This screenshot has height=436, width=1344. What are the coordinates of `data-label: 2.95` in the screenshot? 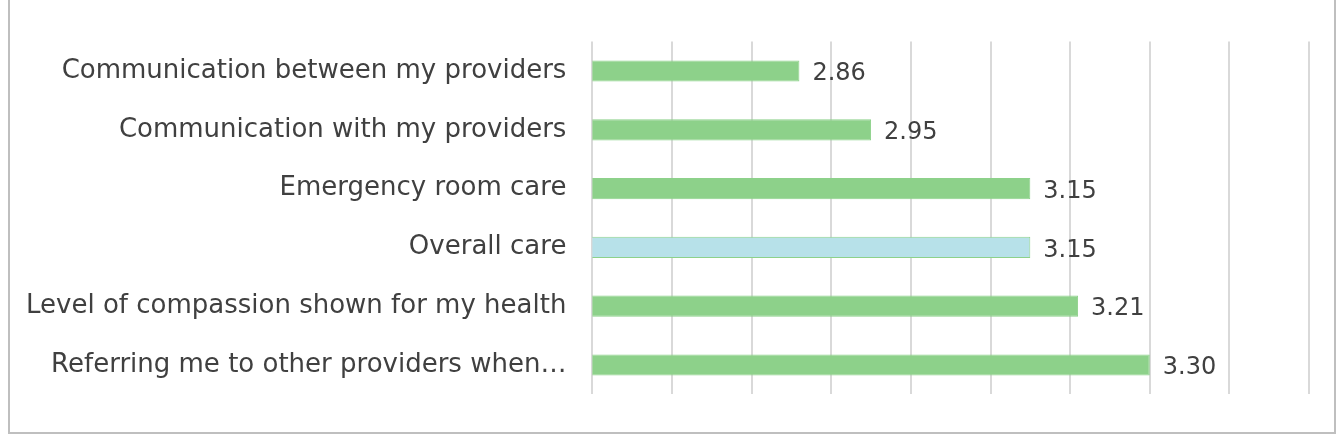 It's located at (911, 131).